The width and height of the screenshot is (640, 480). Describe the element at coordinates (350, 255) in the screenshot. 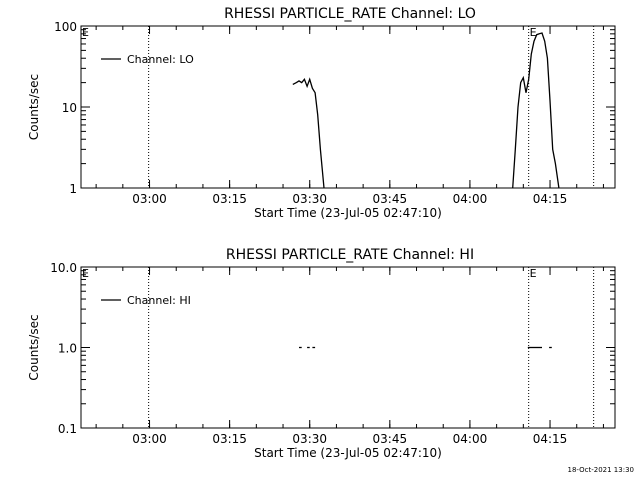

I see `chart-title: RHESSI PARTICLE_RATE Channel: HI` at that location.